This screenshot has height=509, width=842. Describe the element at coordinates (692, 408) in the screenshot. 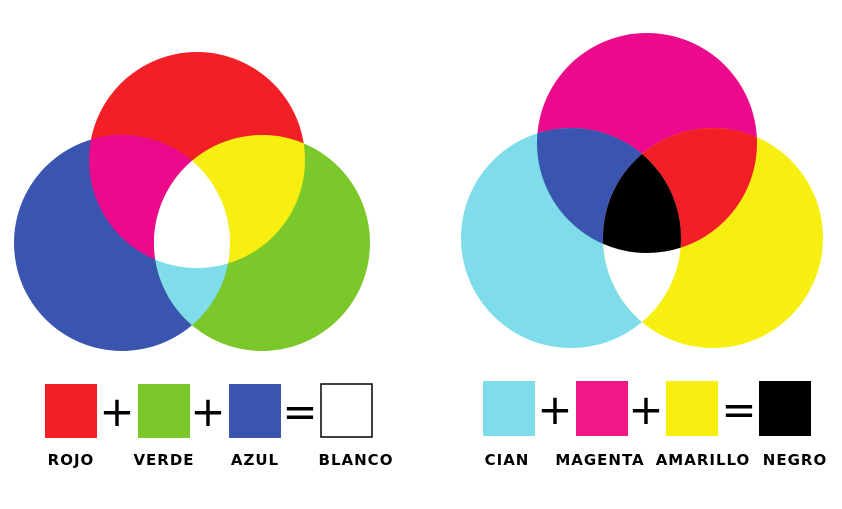

I see `swatch-amarillo` at that location.